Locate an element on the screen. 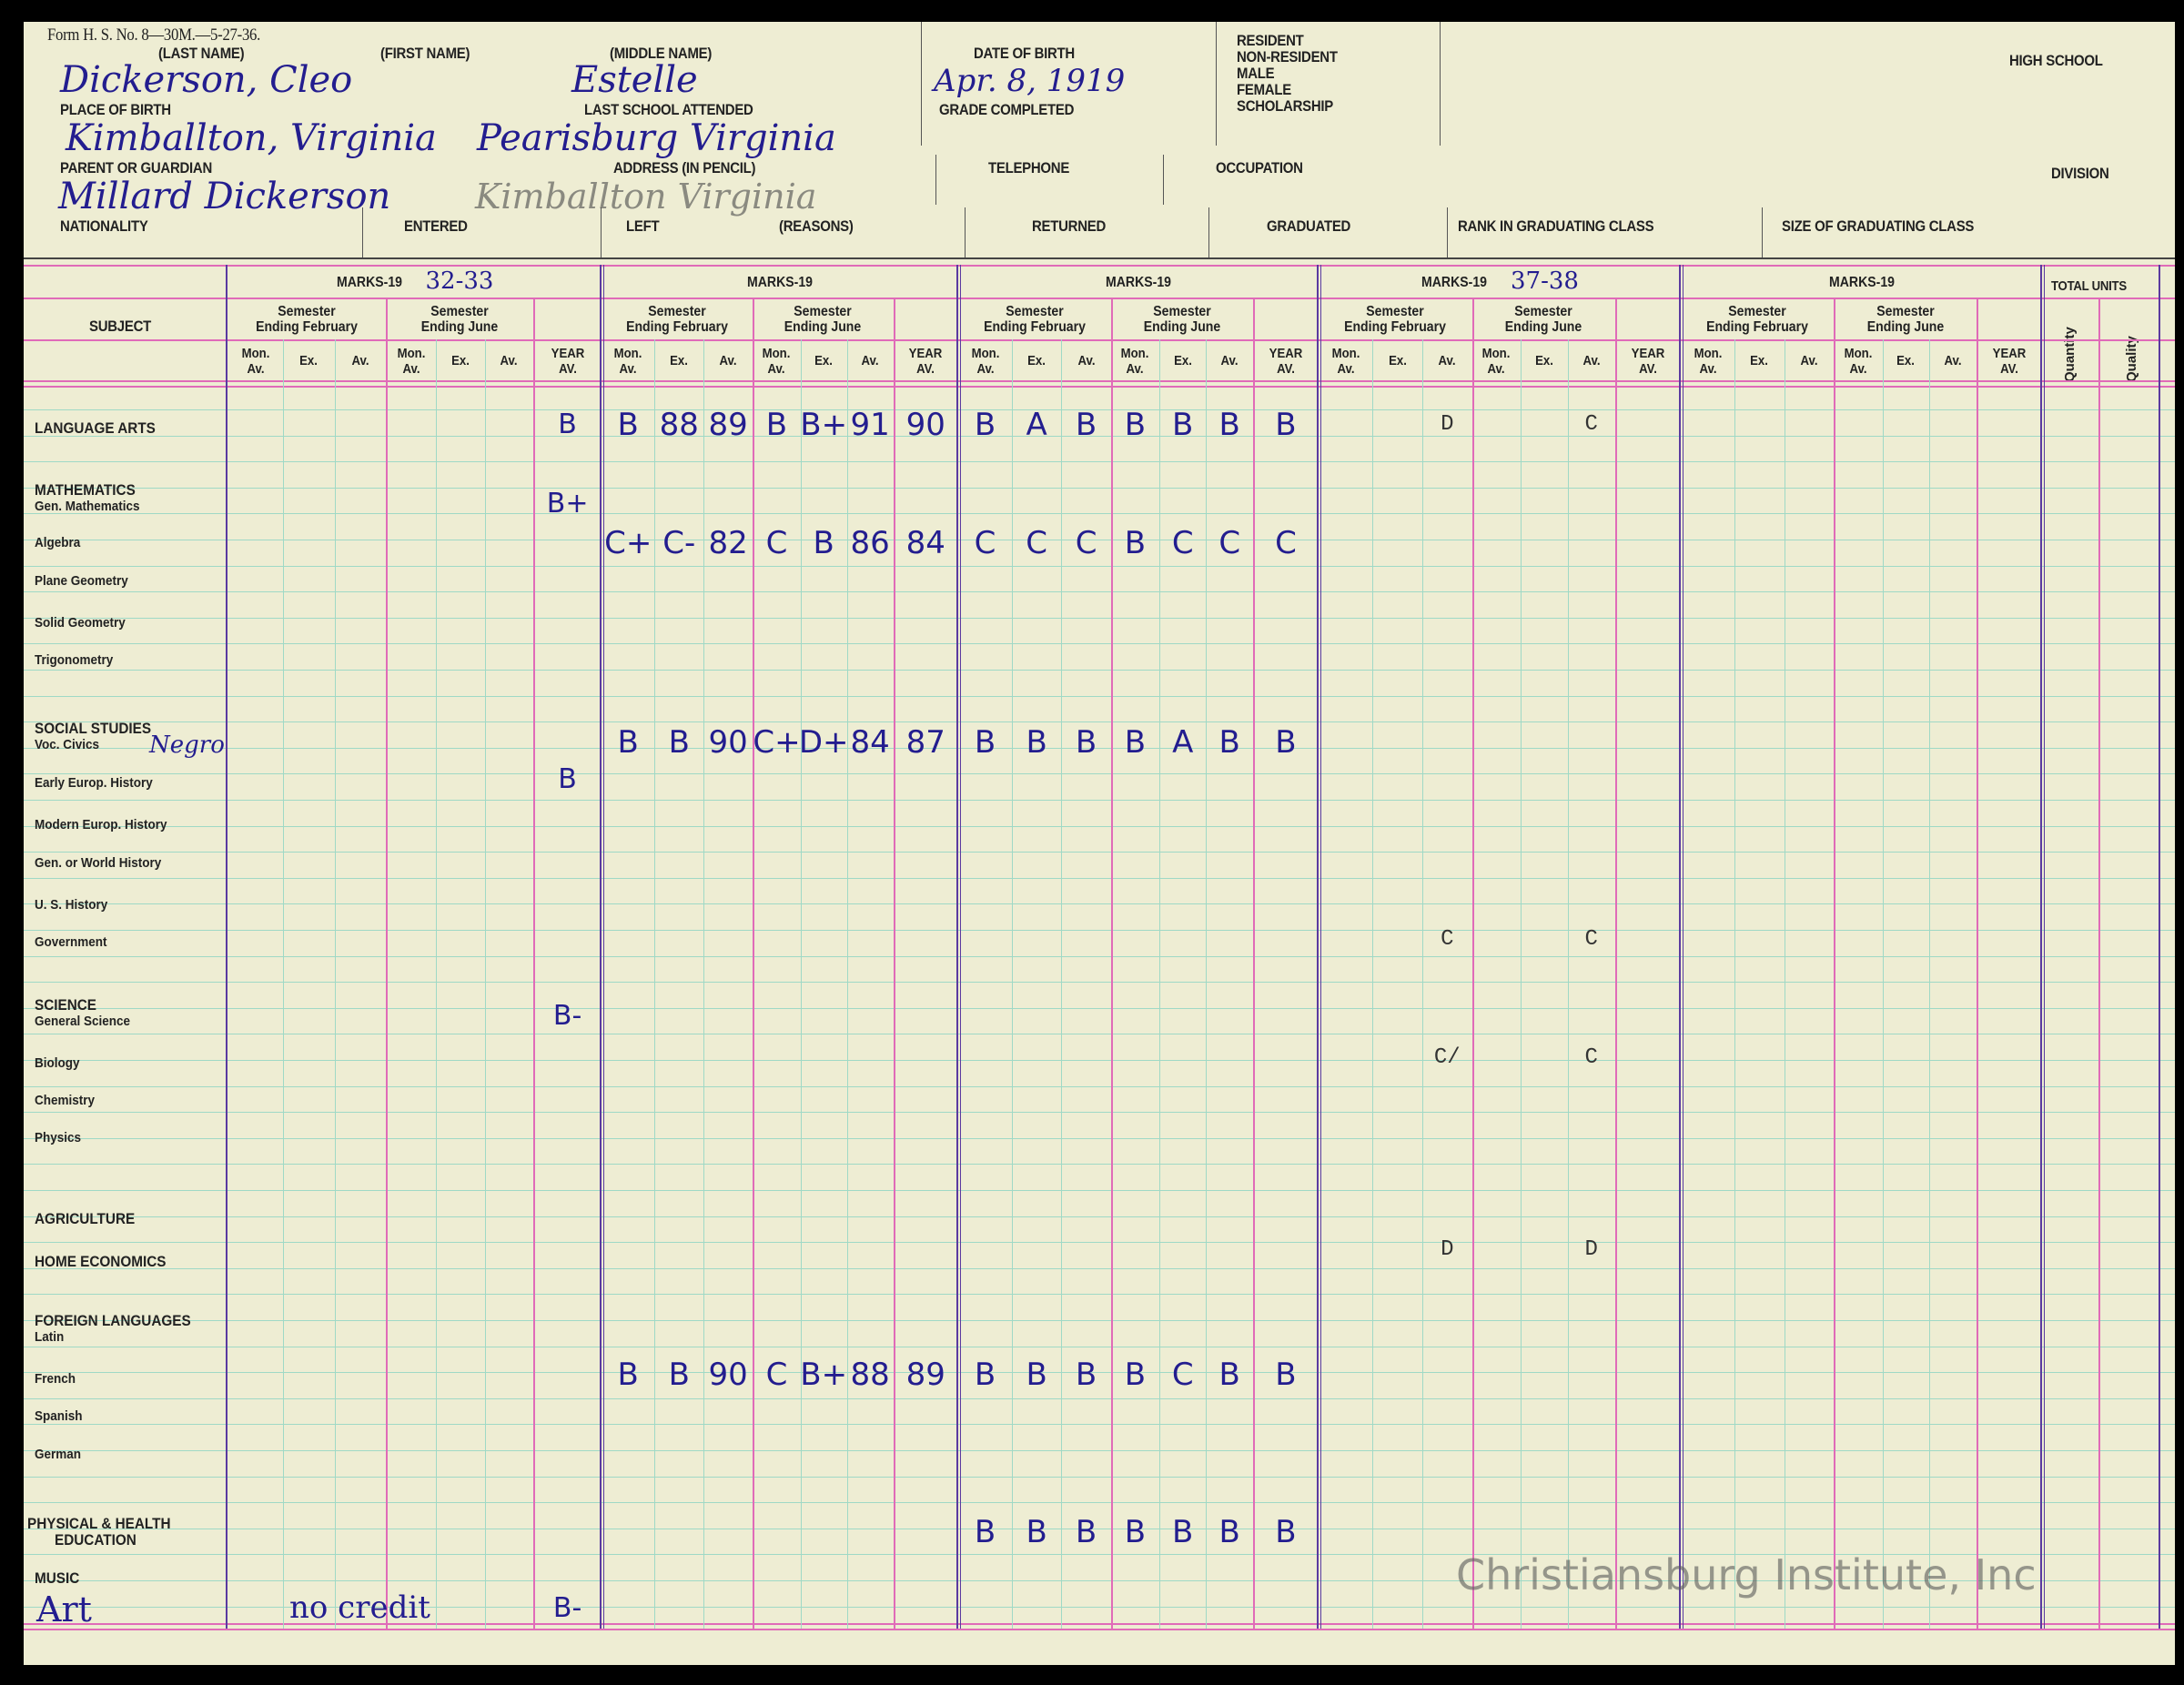 This screenshot has width=2184, height=1685. mark-cell: C/ is located at coordinates (1447, 1057).